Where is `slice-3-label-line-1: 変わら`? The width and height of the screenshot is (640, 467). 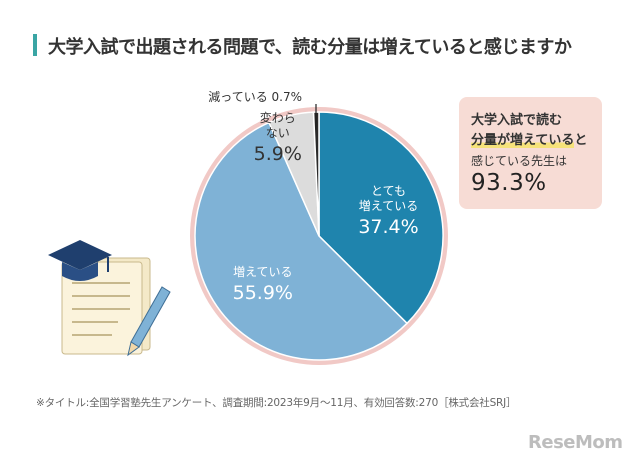 slice-3-label-line-1: 変わら is located at coordinates (278, 117).